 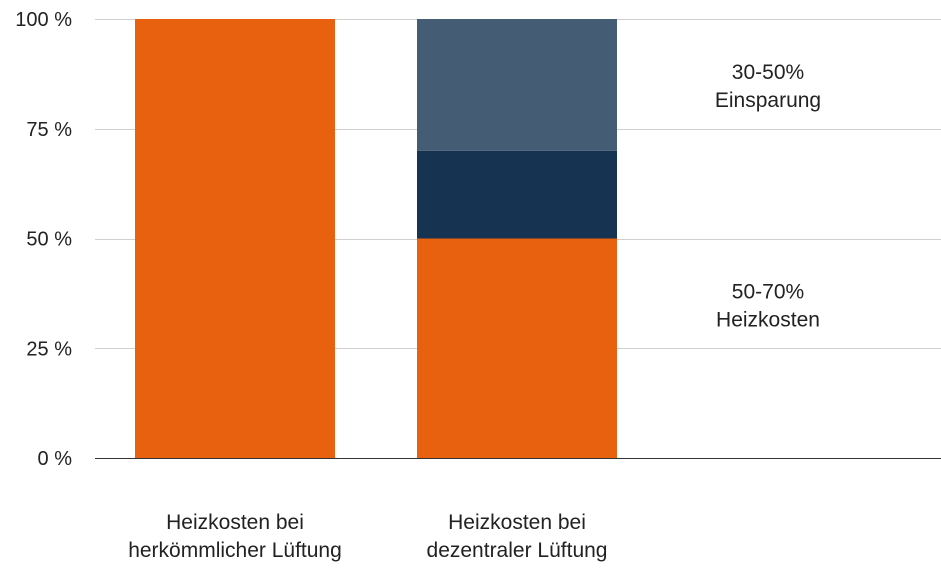 What do you see at coordinates (55, 459) in the screenshot?
I see `y-tick-label-0: 0 %` at bounding box center [55, 459].